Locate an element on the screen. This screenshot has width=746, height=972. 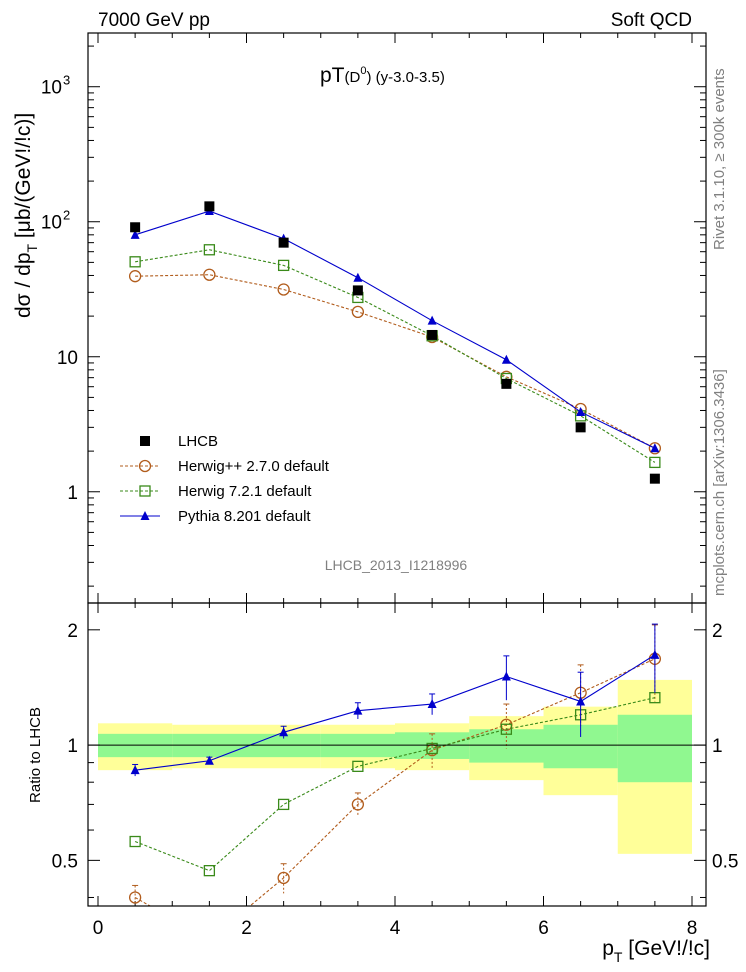
ratio-tick-label-right: 2 is located at coordinates (717, 631).